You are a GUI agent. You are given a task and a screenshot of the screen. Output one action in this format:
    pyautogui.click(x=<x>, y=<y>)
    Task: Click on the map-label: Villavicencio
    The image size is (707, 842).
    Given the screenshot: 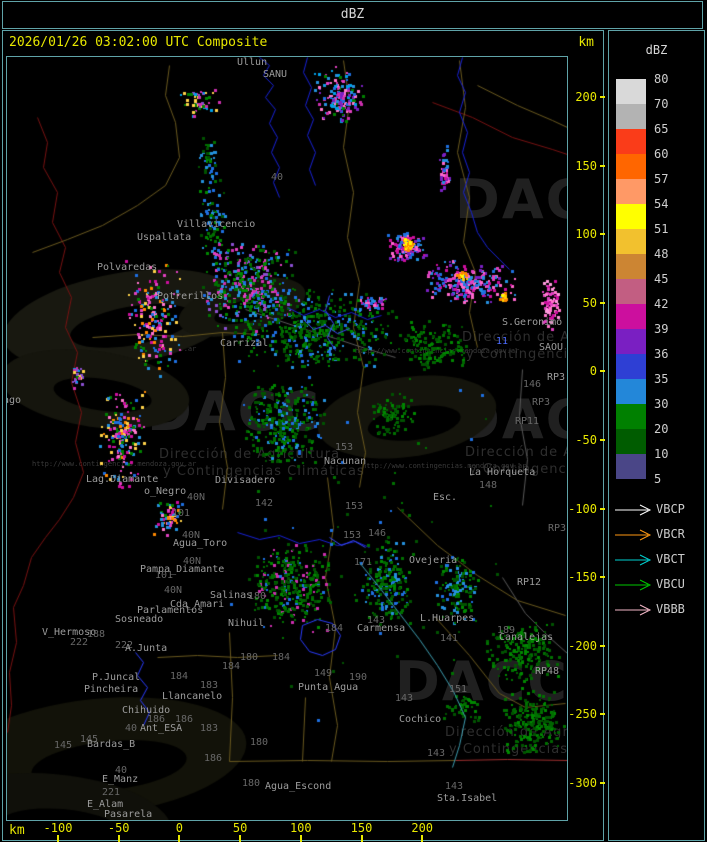 What is the action you would take?
    pyautogui.click(x=216, y=224)
    